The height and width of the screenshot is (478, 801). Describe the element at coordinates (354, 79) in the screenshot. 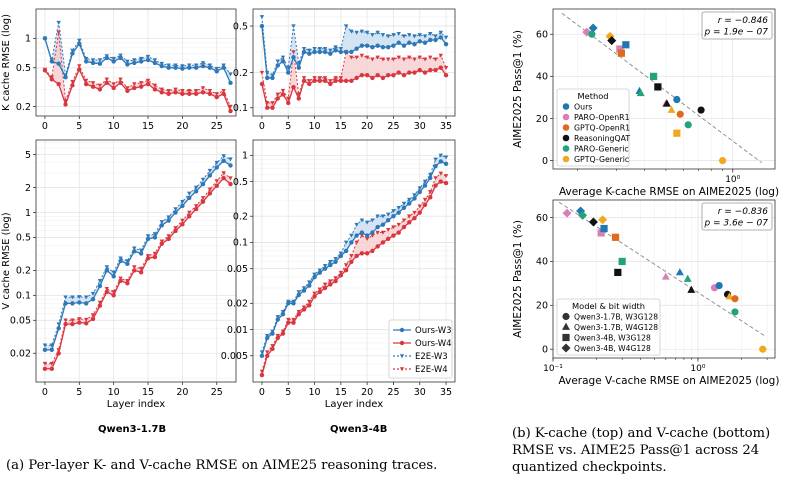

I see `gap-band-w4` at that location.